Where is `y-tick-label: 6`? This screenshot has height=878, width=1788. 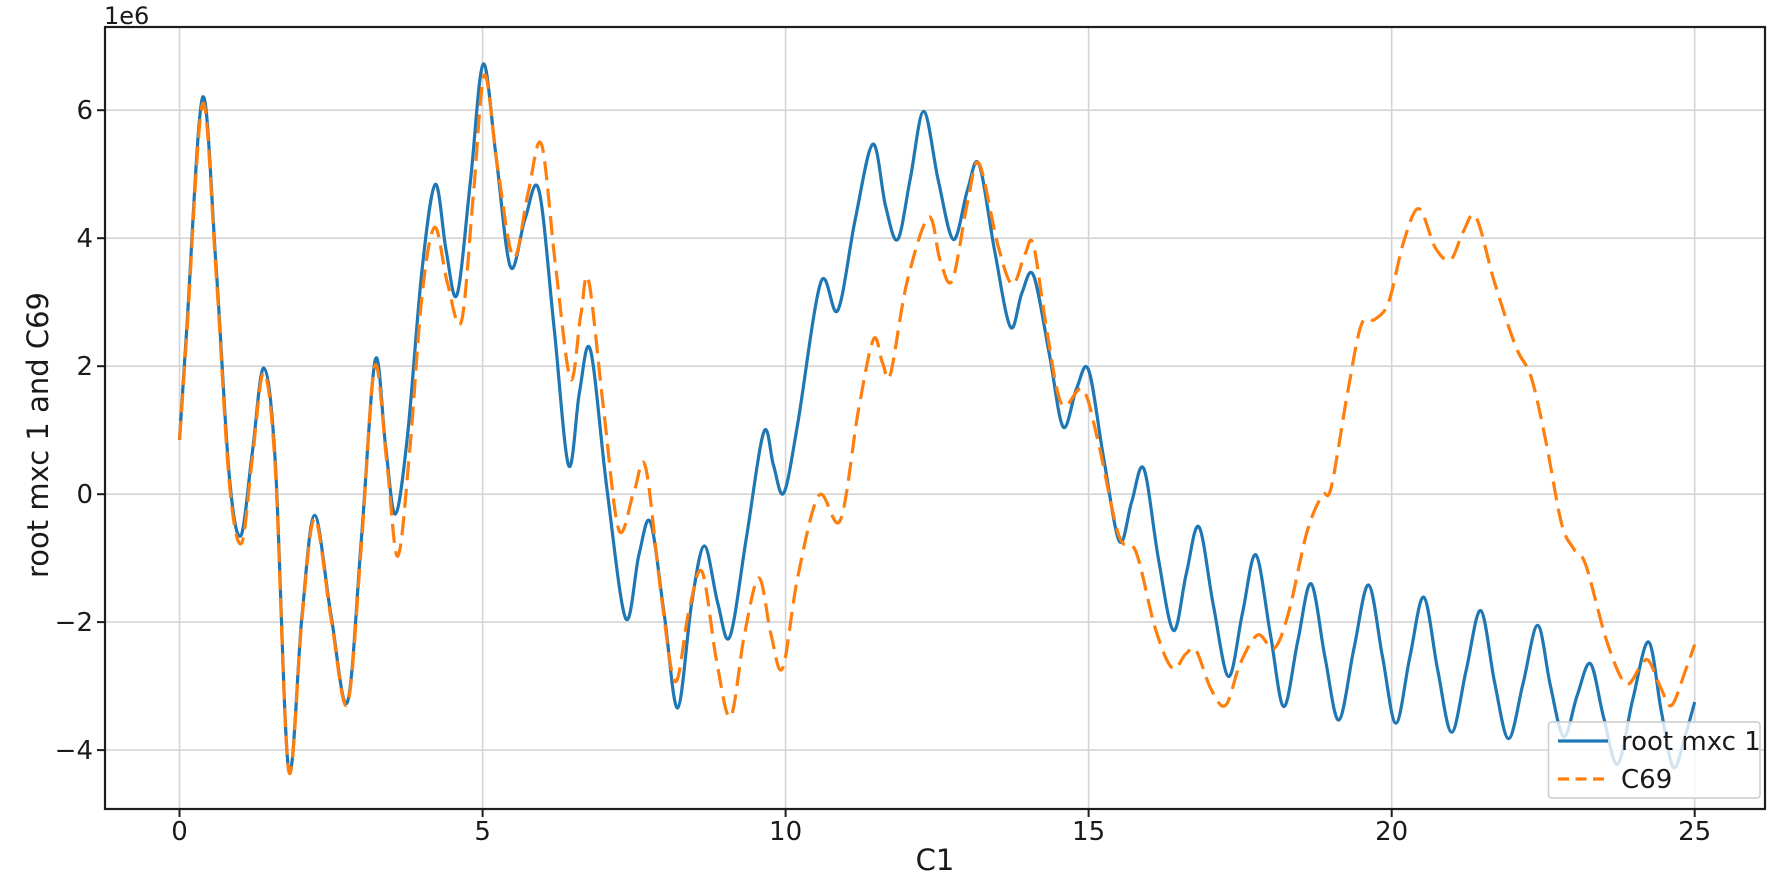 y-tick-label: 6 is located at coordinates (84, 111).